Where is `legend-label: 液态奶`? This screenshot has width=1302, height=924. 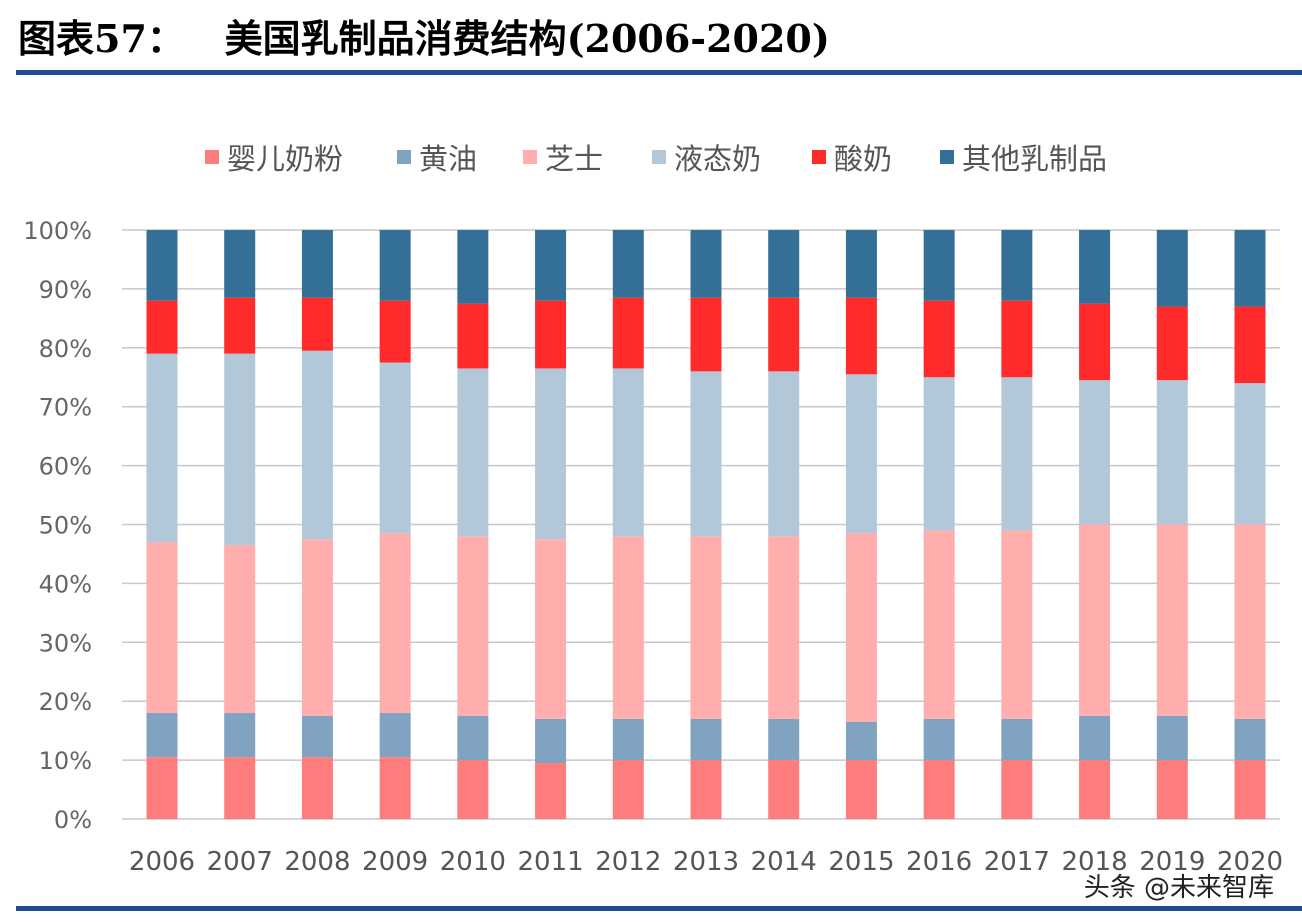
legend-label: 液态奶 is located at coordinates (717, 159).